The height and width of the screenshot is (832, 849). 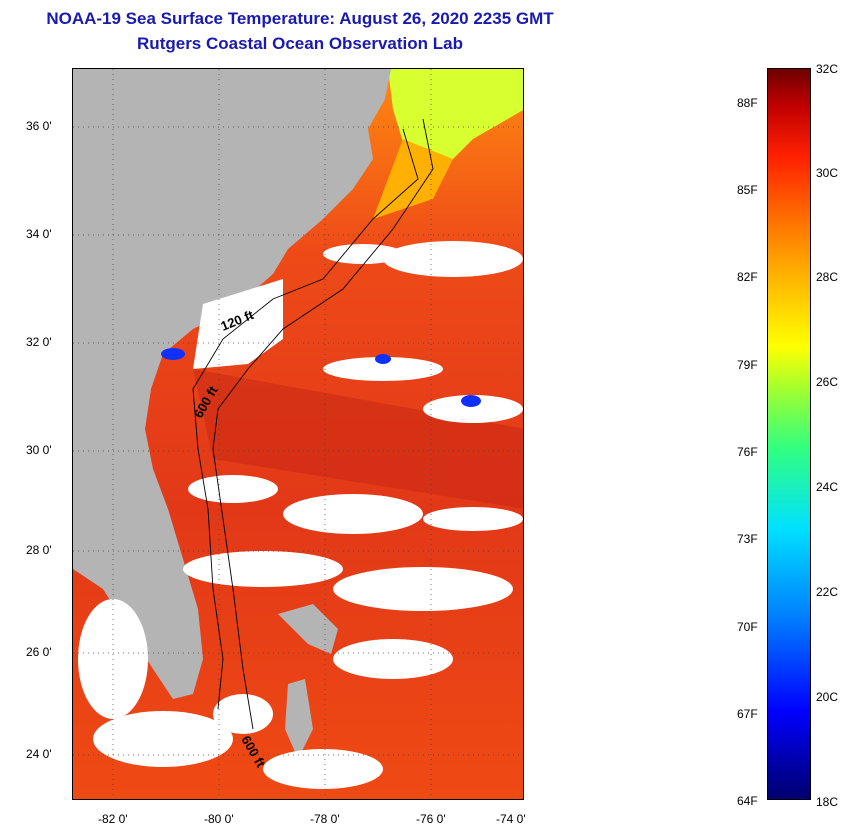 What do you see at coordinates (747, 627) in the screenshot?
I see `colorbar-label-f: 70F` at bounding box center [747, 627].